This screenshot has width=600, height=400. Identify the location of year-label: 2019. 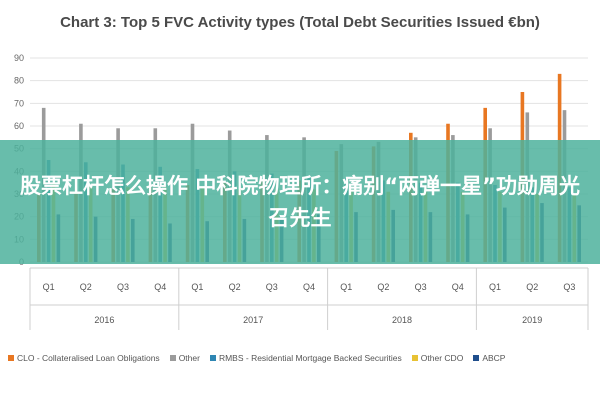
(532, 320).